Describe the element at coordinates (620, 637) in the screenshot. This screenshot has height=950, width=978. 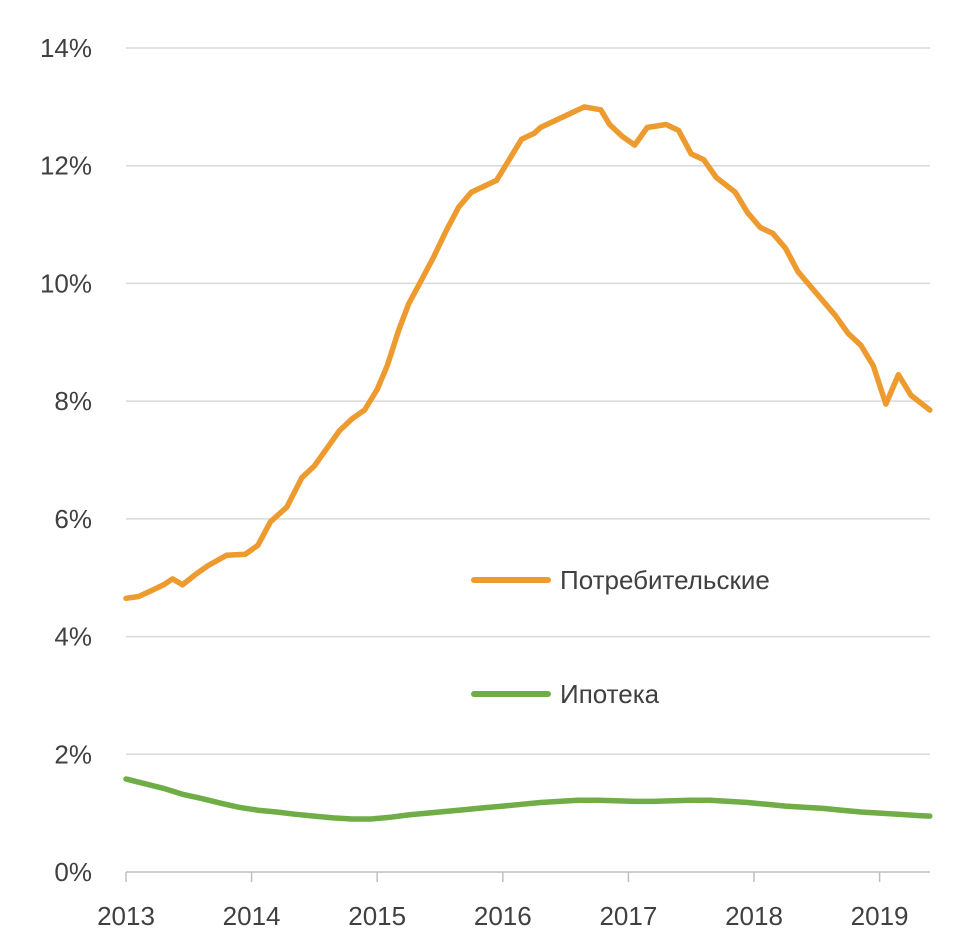
I see `legend: Потребительские Ипотека` at that location.